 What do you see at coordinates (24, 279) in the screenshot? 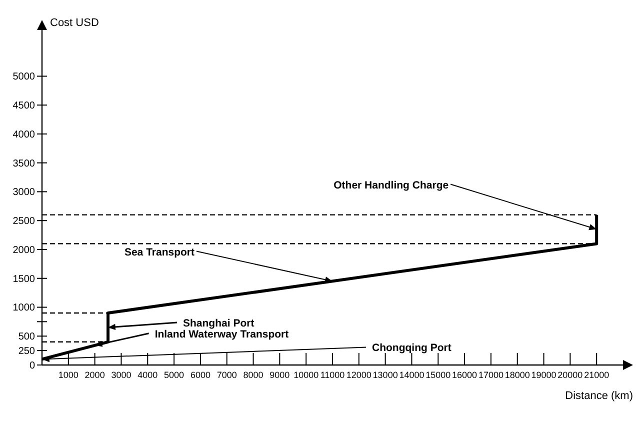
I see `y-tick-label: 1500` at bounding box center [24, 279].